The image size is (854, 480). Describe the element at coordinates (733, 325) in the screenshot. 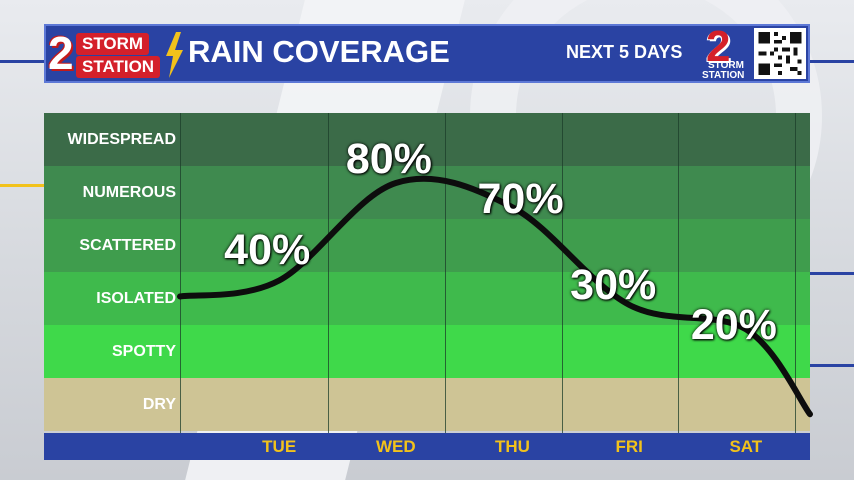

I see `data-label: 20%` at that location.